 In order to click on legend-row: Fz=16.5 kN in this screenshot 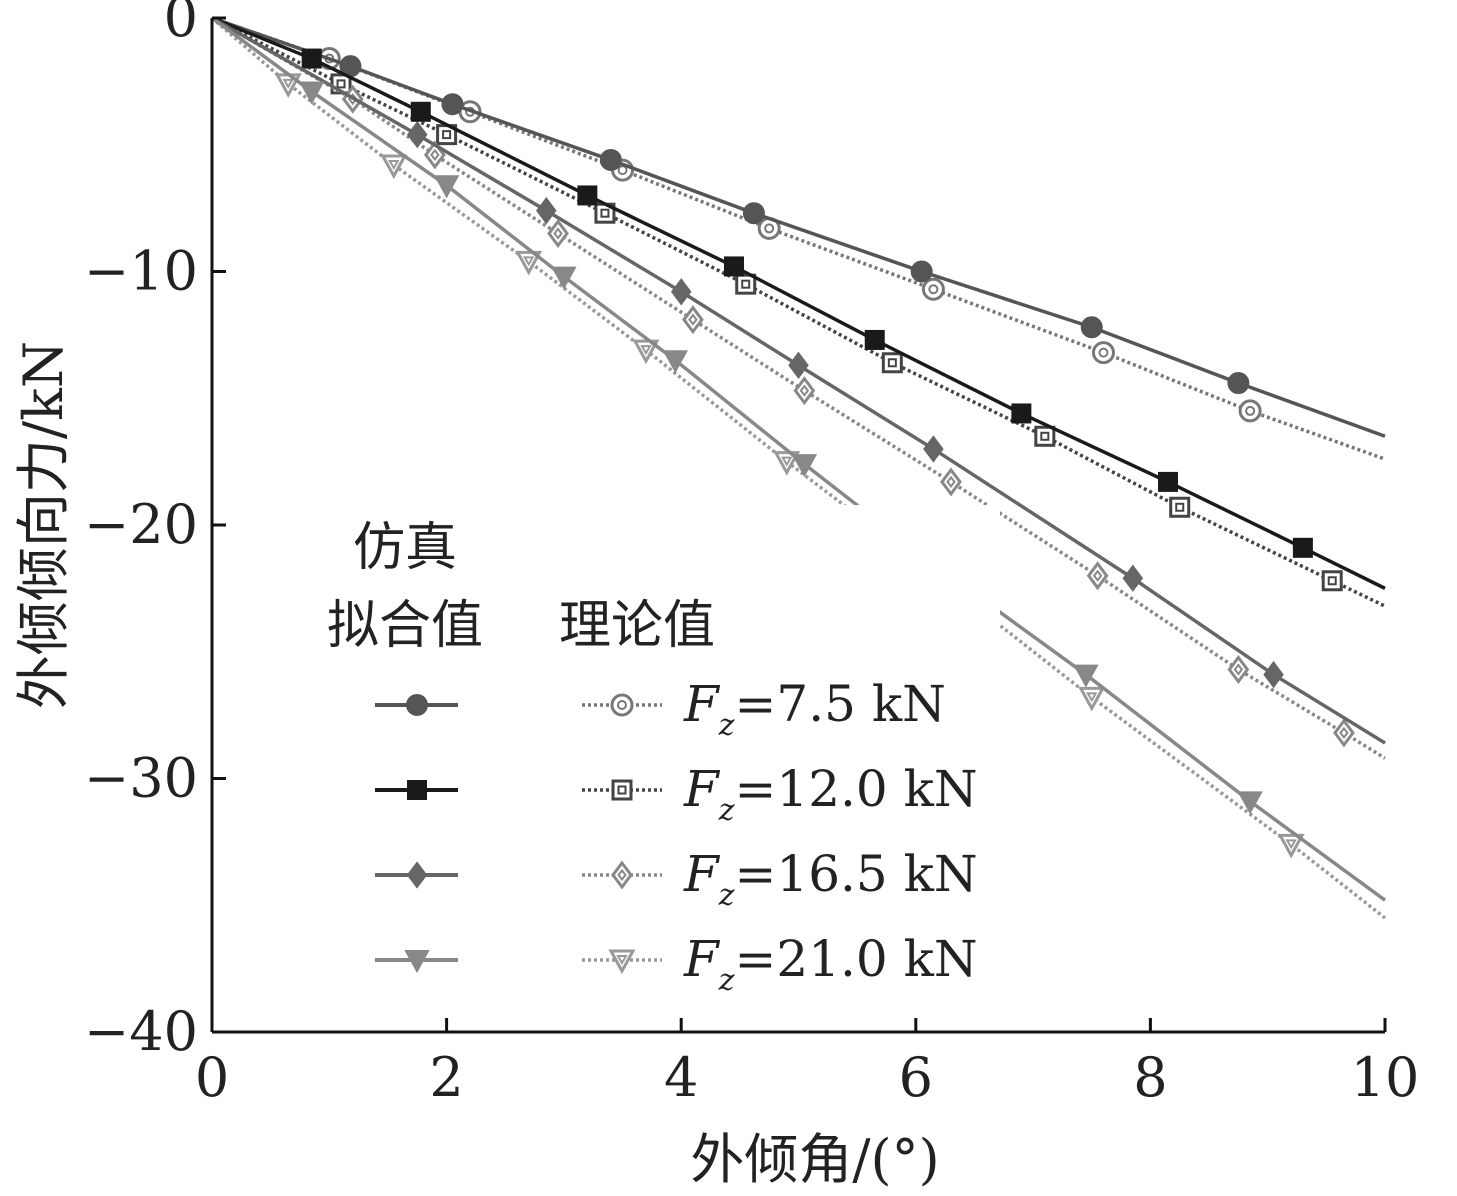, I will do `click(676, 879)`.